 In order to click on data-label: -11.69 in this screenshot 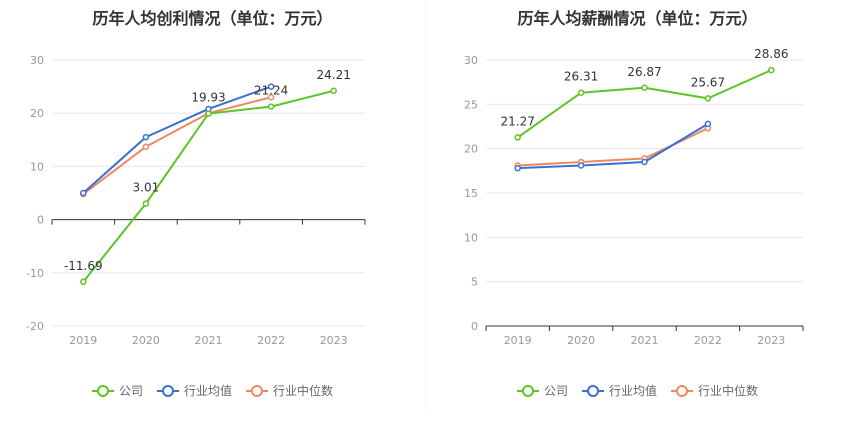, I will do `click(83, 266)`.